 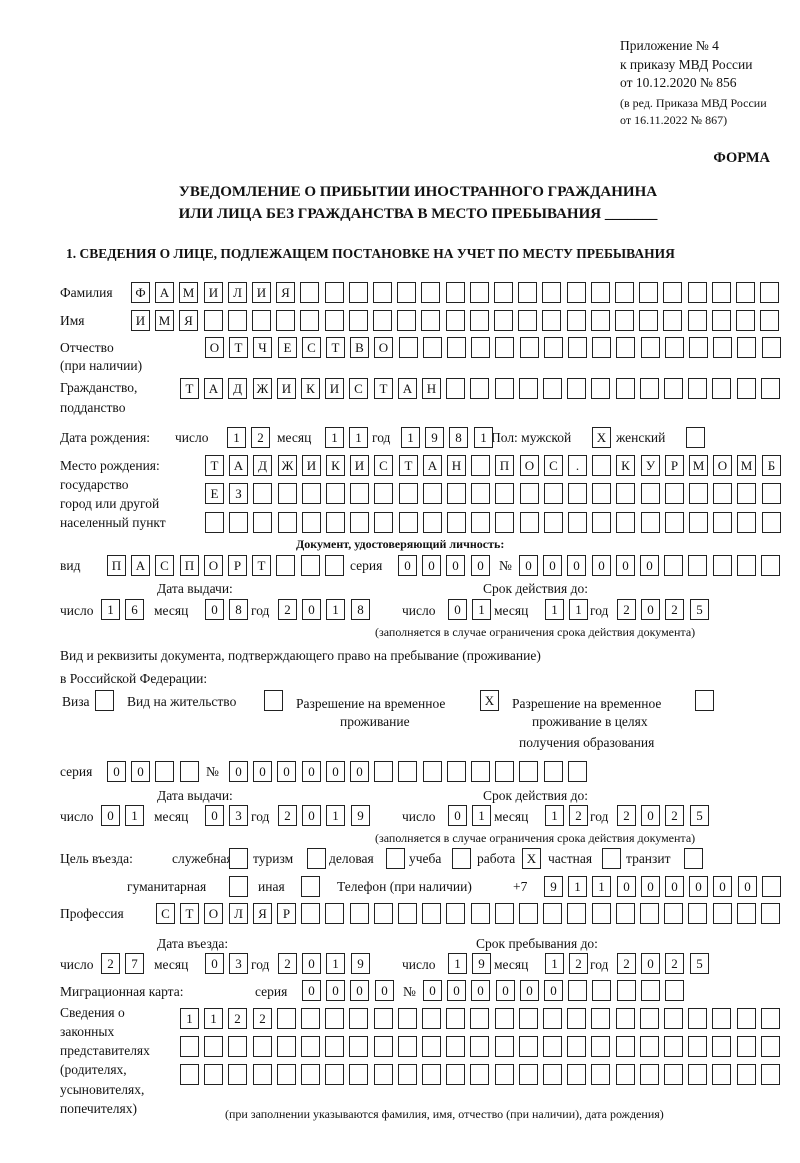 I want to click on field-cell-birth-place1: О, so click(x=529, y=465).